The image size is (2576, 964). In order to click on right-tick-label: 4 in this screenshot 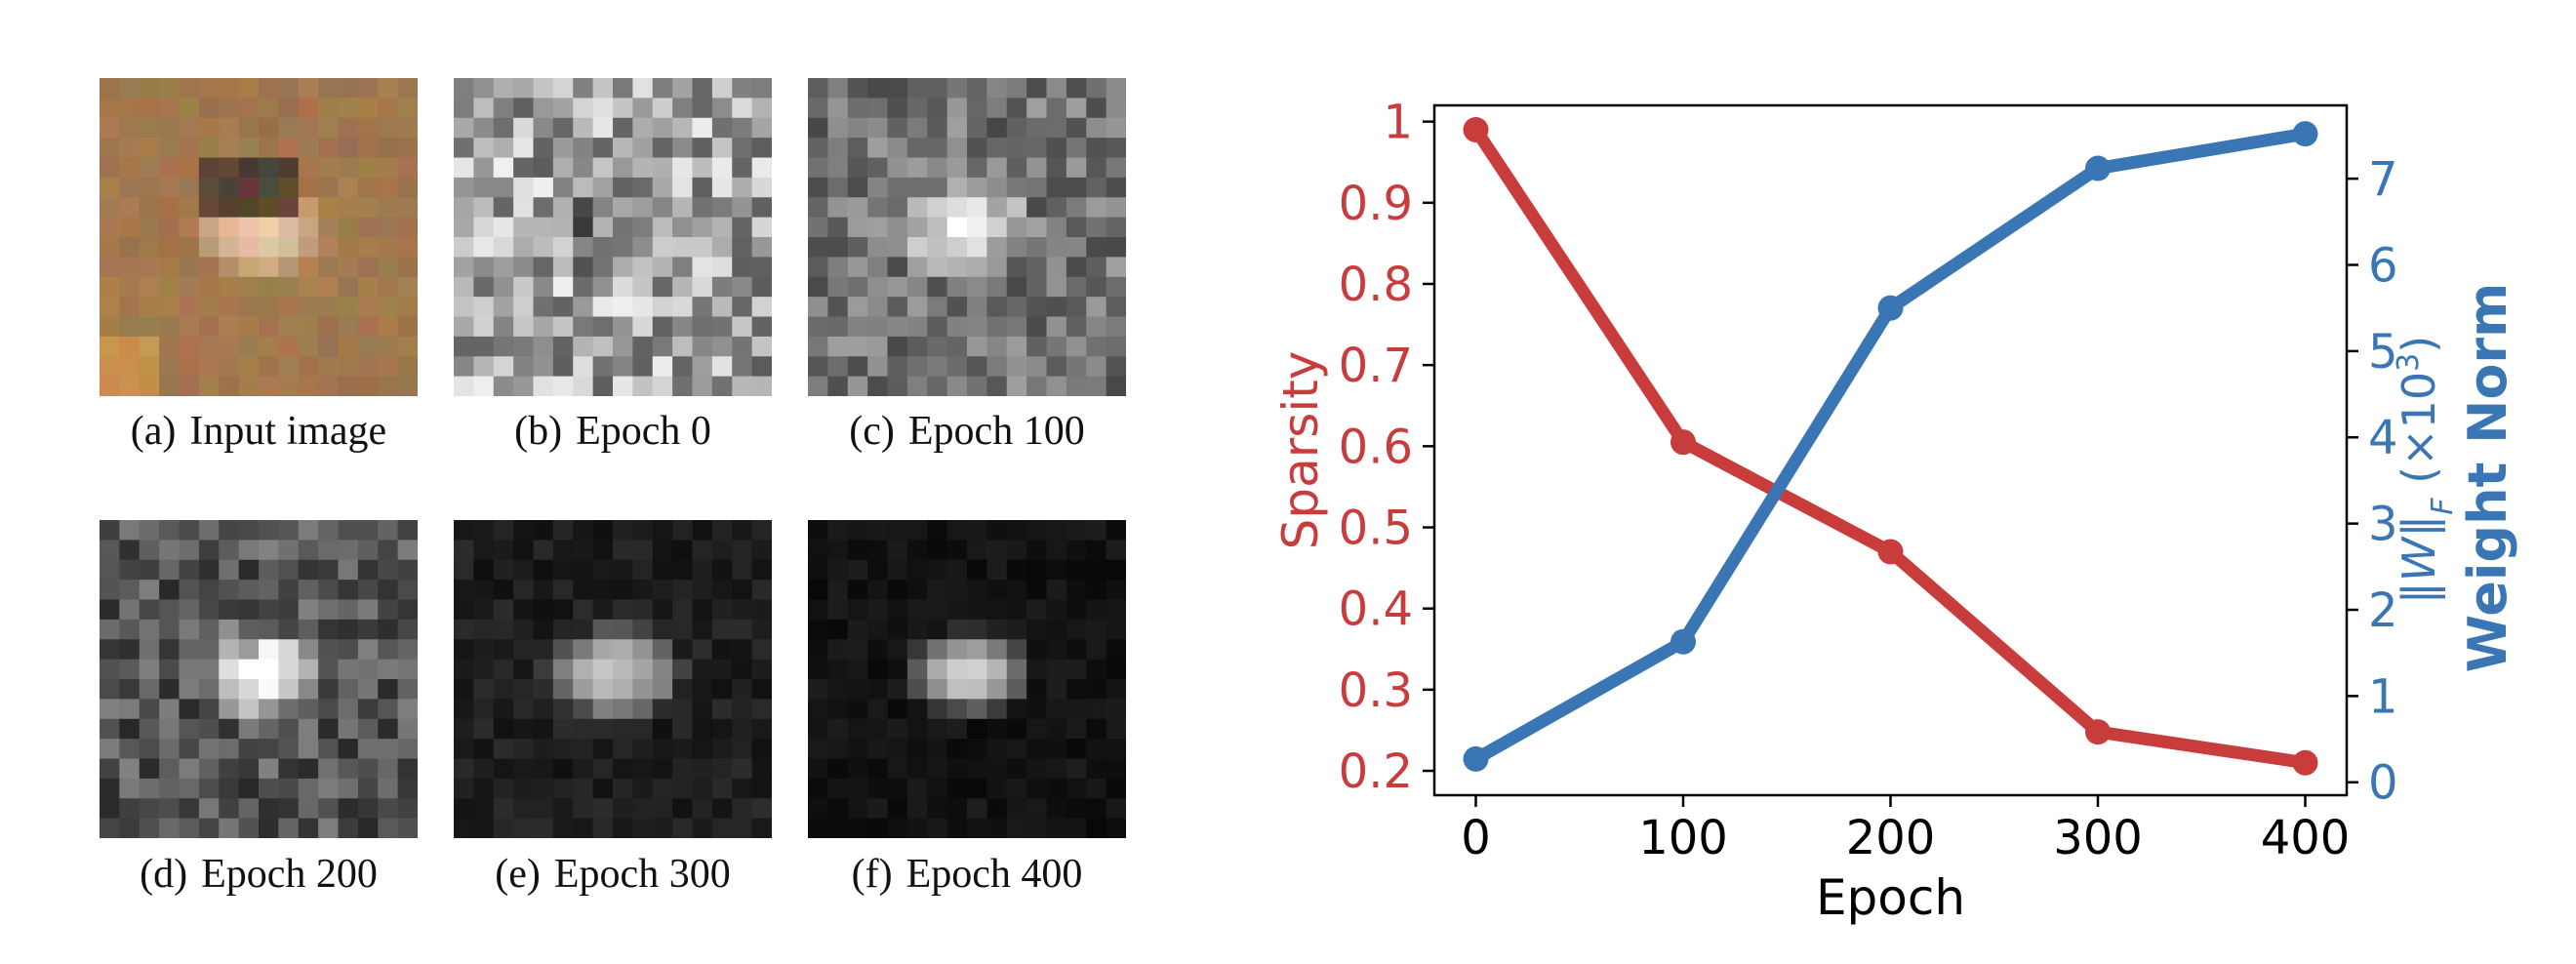, I will do `click(2383, 438)`.